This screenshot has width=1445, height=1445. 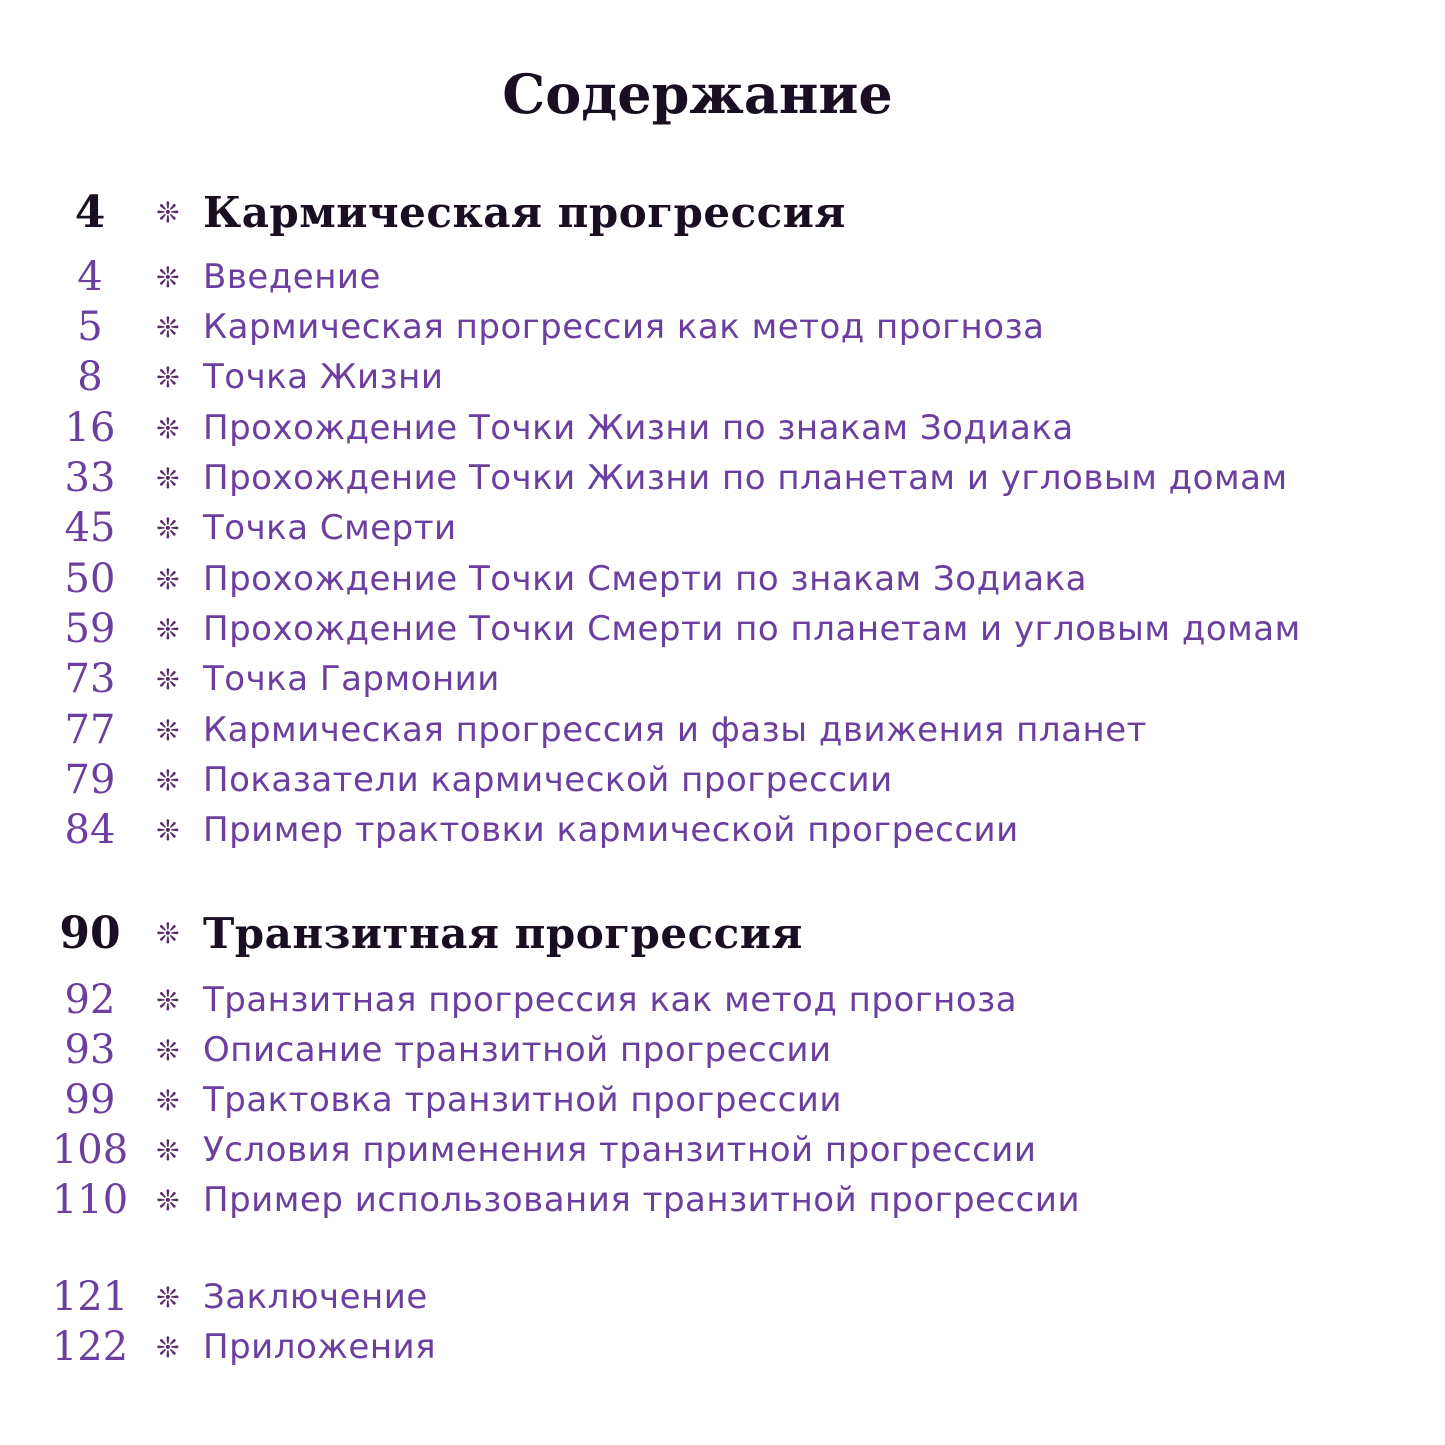 I want to click on entry-title: Точка Гармонии, so click(x=351, y=679).